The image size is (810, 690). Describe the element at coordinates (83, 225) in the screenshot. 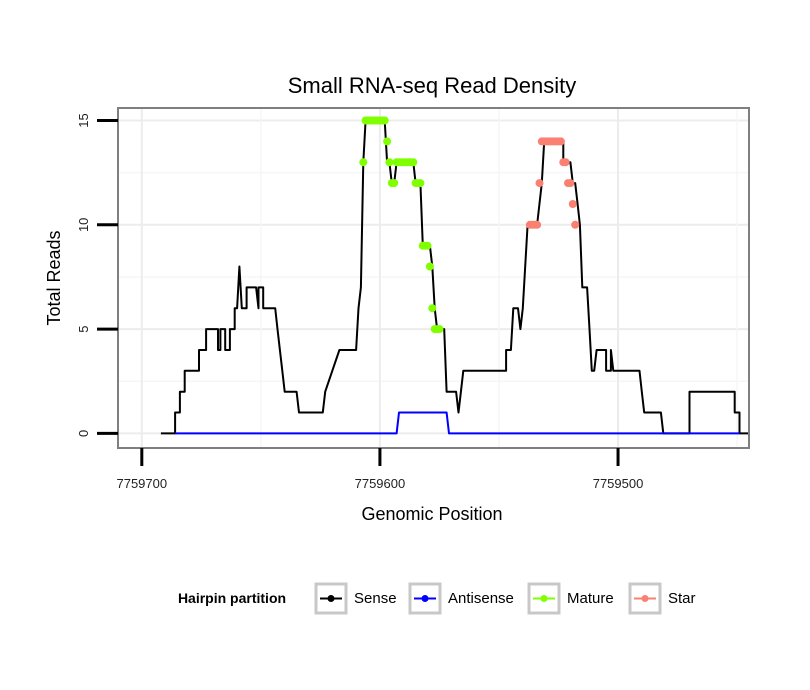

I see `y-tick-label: 10` at that location.